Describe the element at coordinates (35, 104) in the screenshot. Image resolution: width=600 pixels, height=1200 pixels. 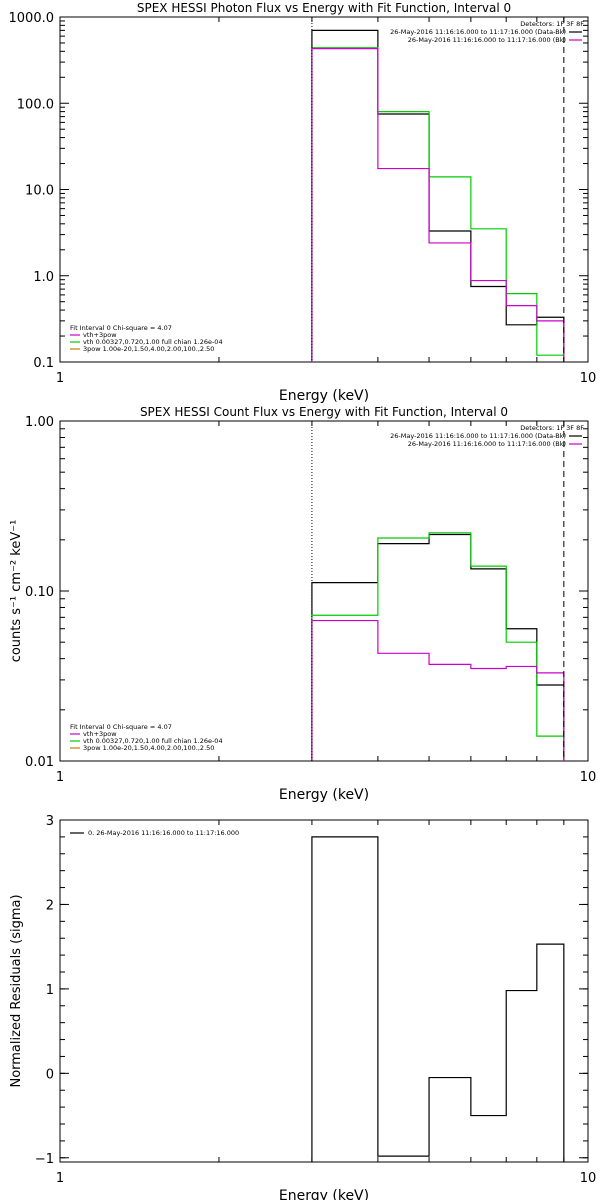
I see `y-tick-label: 100.0` at that location.